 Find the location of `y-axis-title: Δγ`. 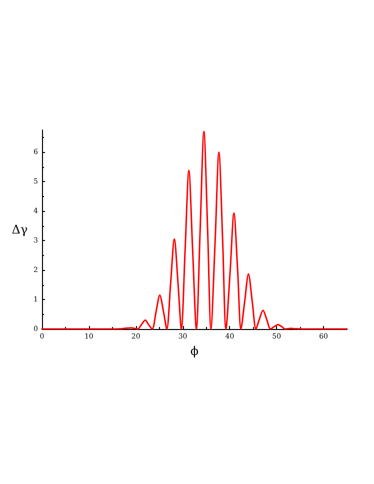

y-axis-title: Δγ is located at coordinates (20, 229).